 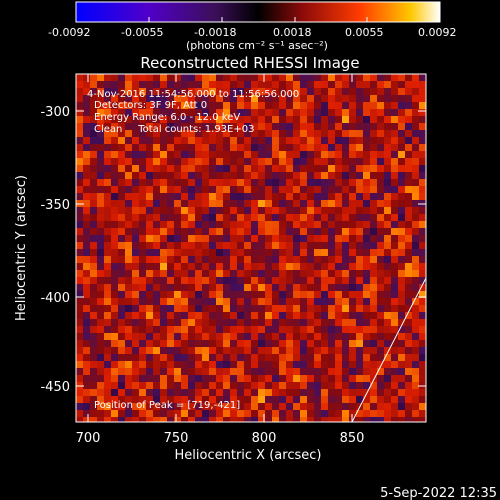 I want to click on x-tick-label: 800, so click(x=264, y=438).